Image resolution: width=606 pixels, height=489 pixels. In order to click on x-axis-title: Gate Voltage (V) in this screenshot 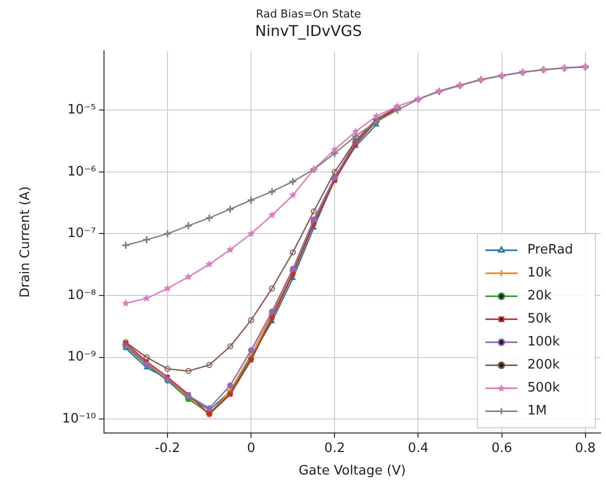, I will do `click(352, 471)`.